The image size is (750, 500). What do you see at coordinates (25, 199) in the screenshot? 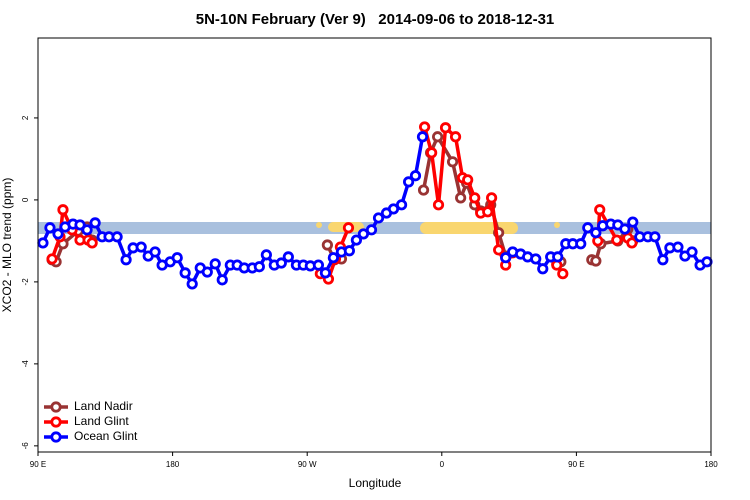
I see `y-tick-label: 0` at bounding box center [25, 199].